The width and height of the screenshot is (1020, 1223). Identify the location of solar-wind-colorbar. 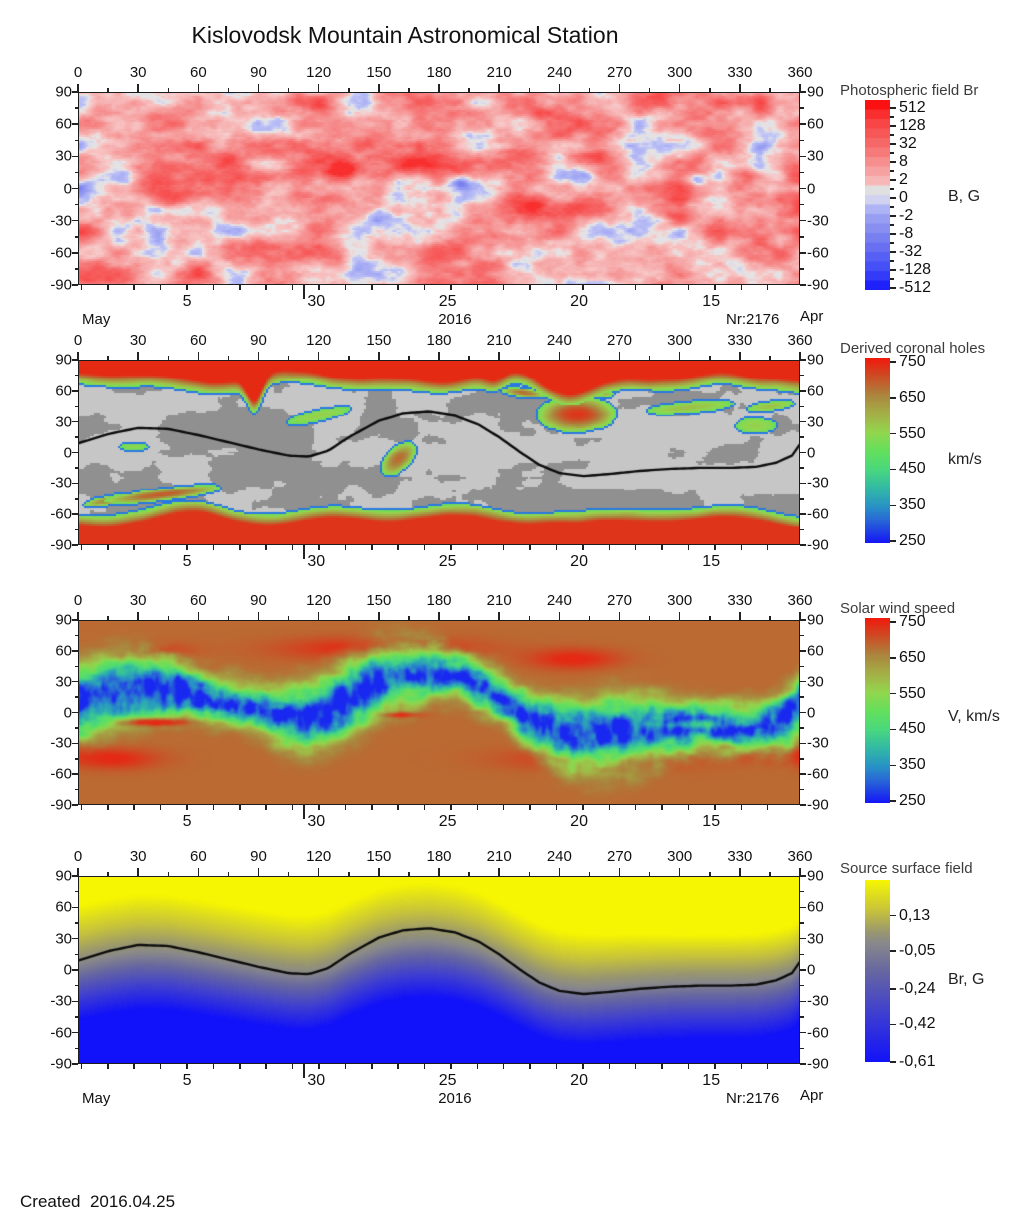
(877, 710).